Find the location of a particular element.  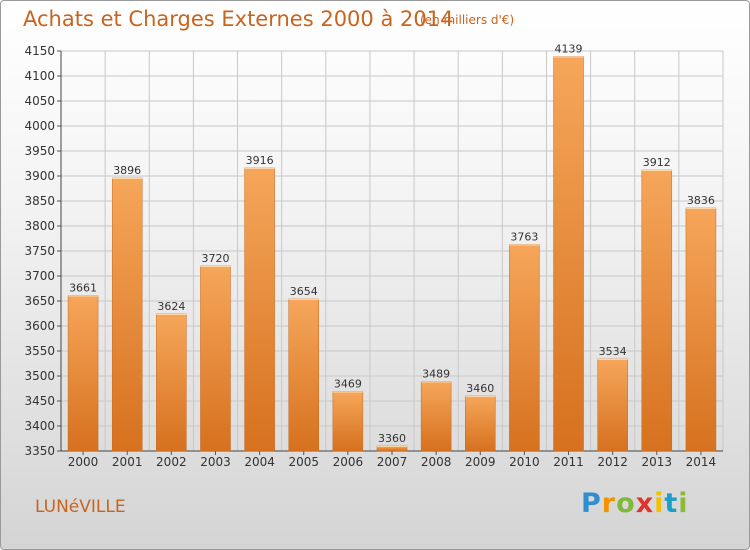

x-tick-label: 2007 is located at coordinates (392, 462).